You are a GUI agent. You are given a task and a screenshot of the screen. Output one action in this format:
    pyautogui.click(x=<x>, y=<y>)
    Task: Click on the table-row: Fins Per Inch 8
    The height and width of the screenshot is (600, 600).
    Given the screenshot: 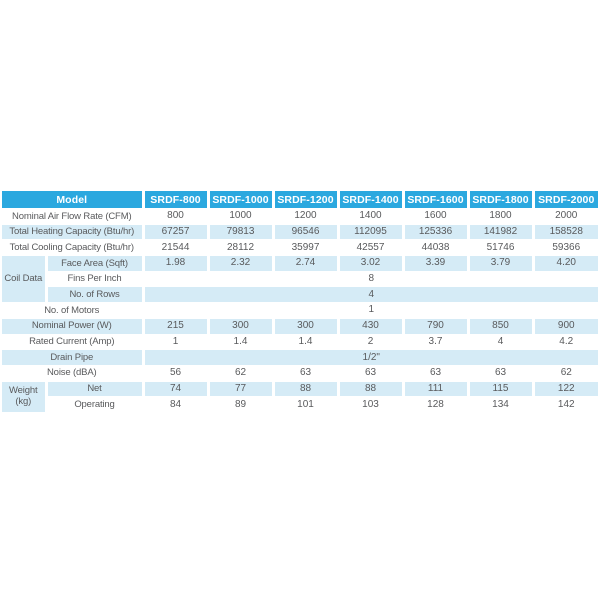 What is the action you would take?
    pyautogui.click(x=300, y=279)
    